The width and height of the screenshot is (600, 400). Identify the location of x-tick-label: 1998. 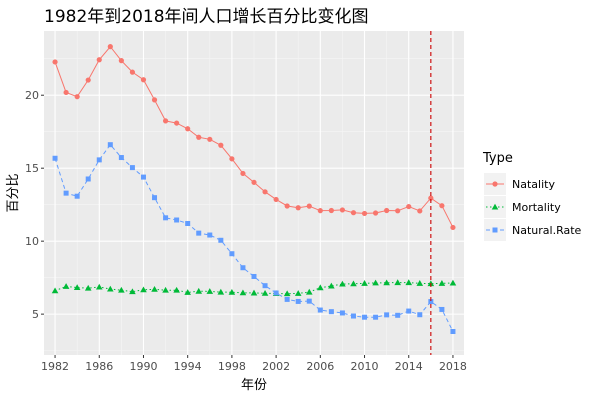
(232, 366).